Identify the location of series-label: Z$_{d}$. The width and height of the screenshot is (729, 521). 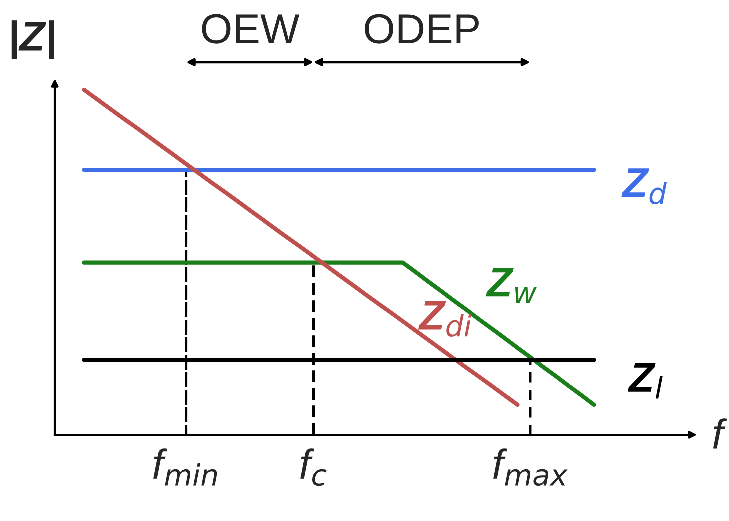
(645, 186).